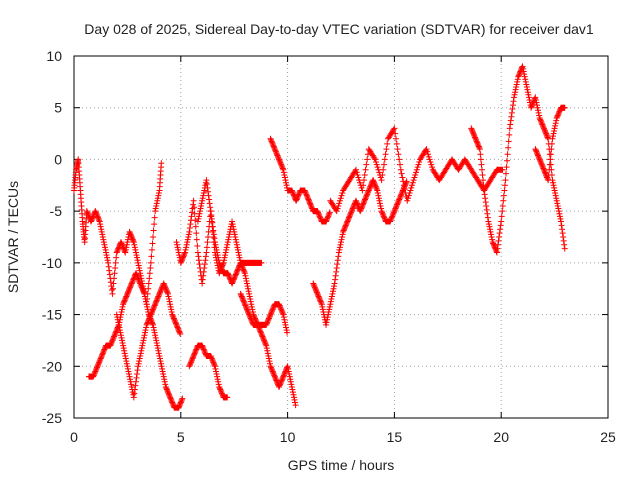 The height and width of the screenshot is (480, 640). Describe the element at coordinates (54, 56) in the screenshot. I see `y-tick-label: 10` at that location.